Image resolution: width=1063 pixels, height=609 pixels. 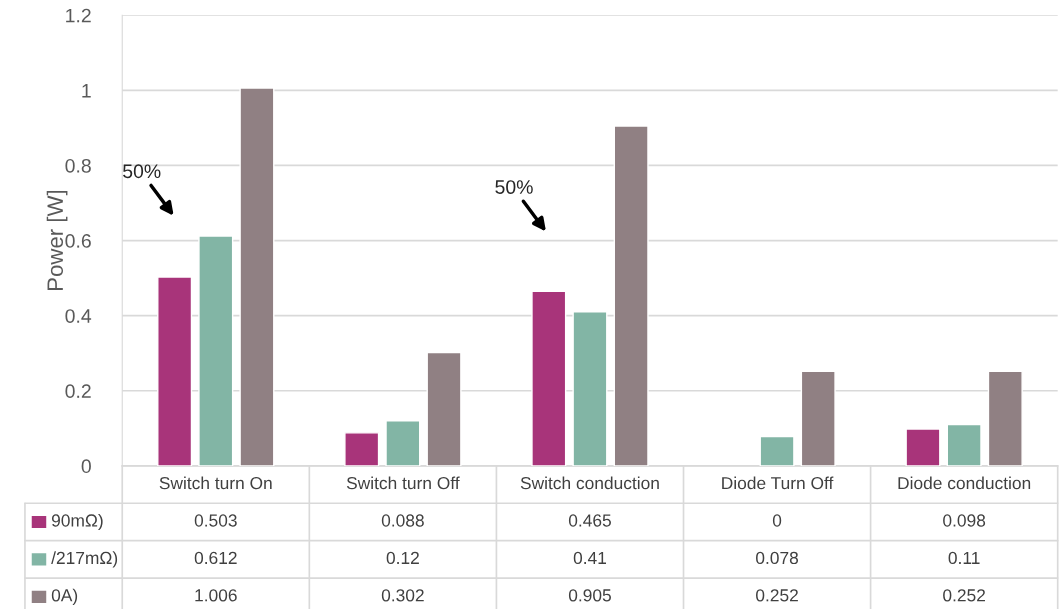 What do you see at coordinates (778, 483) in the screenshot?
I see `x-tick-label: Diode Turn Off` at bounding box center [778, 483].